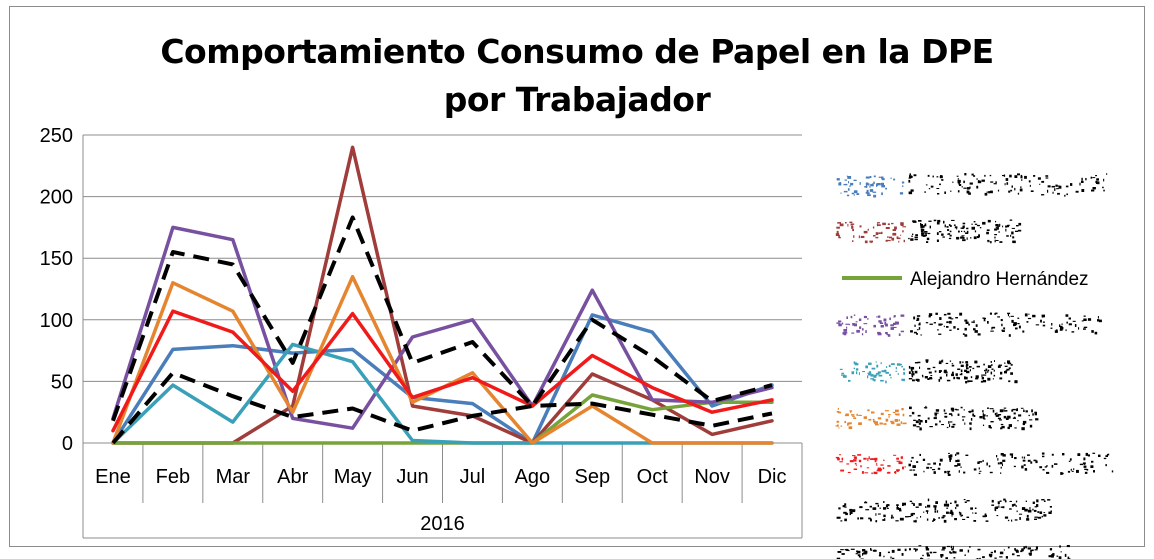  Describe the element at coordinates (928, 371) in the screenshot. I see `legend-item` at that location.